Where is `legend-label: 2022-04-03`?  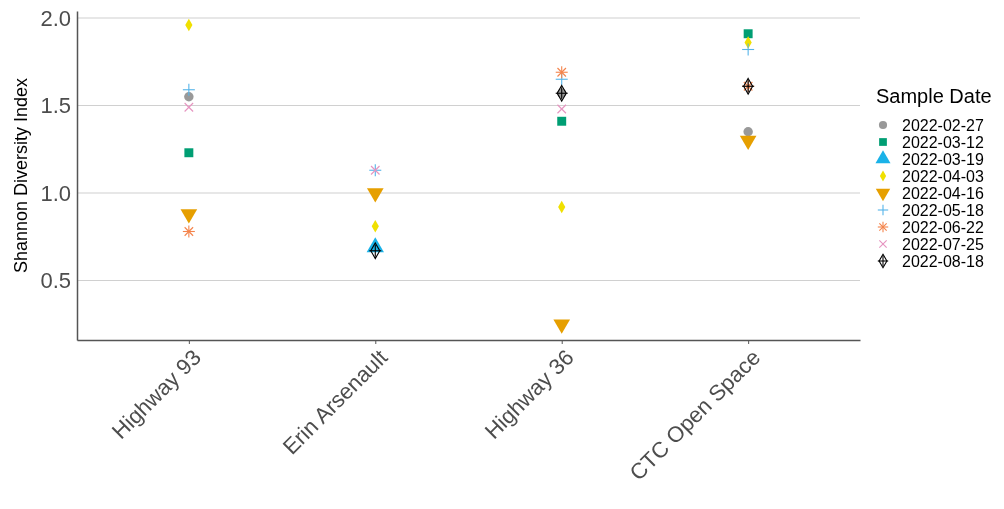 legend-label: 2022-04-03 is located at coordinates (943, 176).